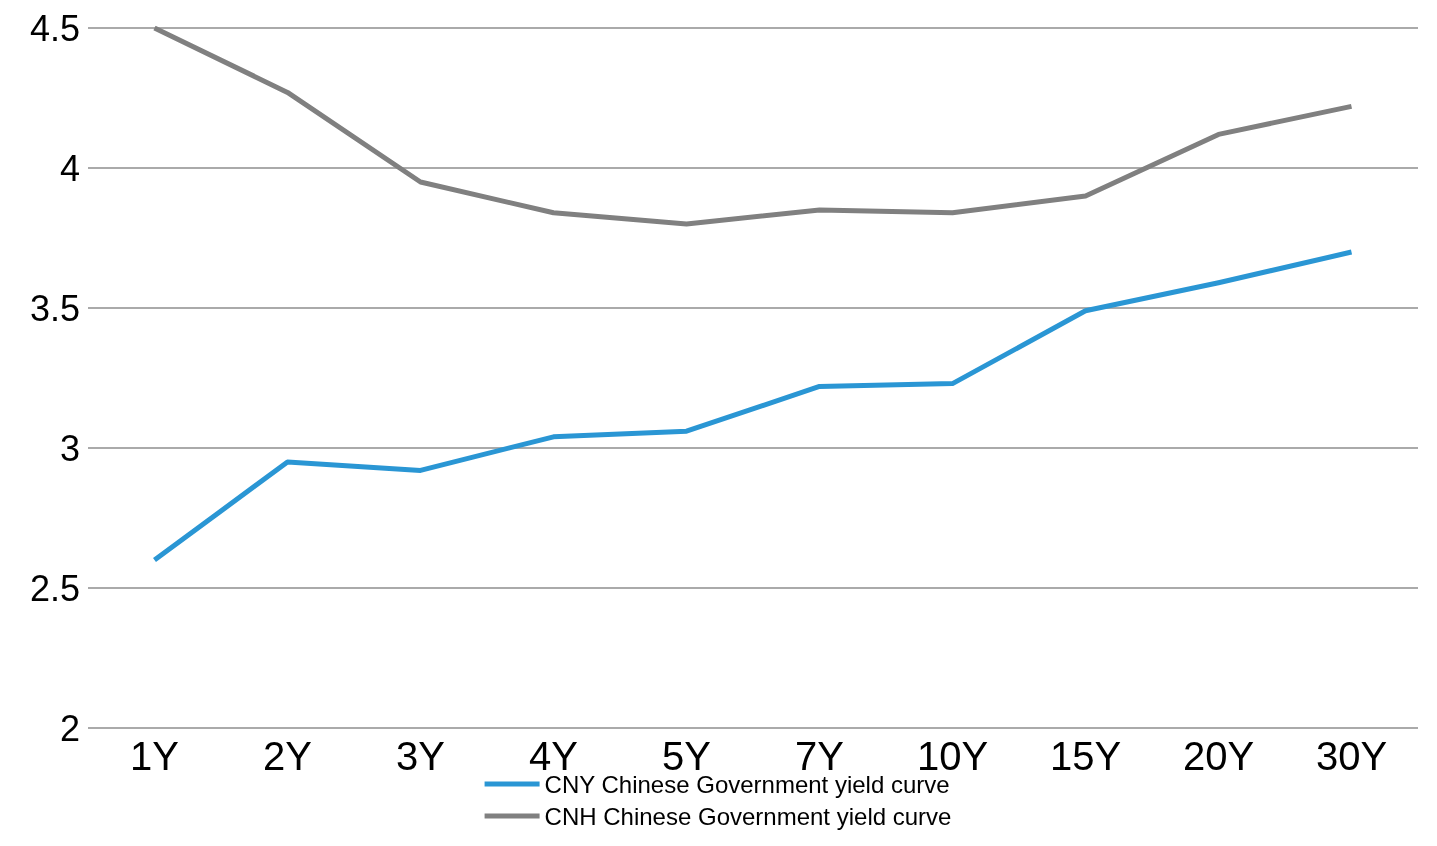 This screenshot has width=1437, height=846. What do you see at coordinates (69, 448) in the screenshot?
I see `y-tick-label: 3` at bounding box center [69, 448].